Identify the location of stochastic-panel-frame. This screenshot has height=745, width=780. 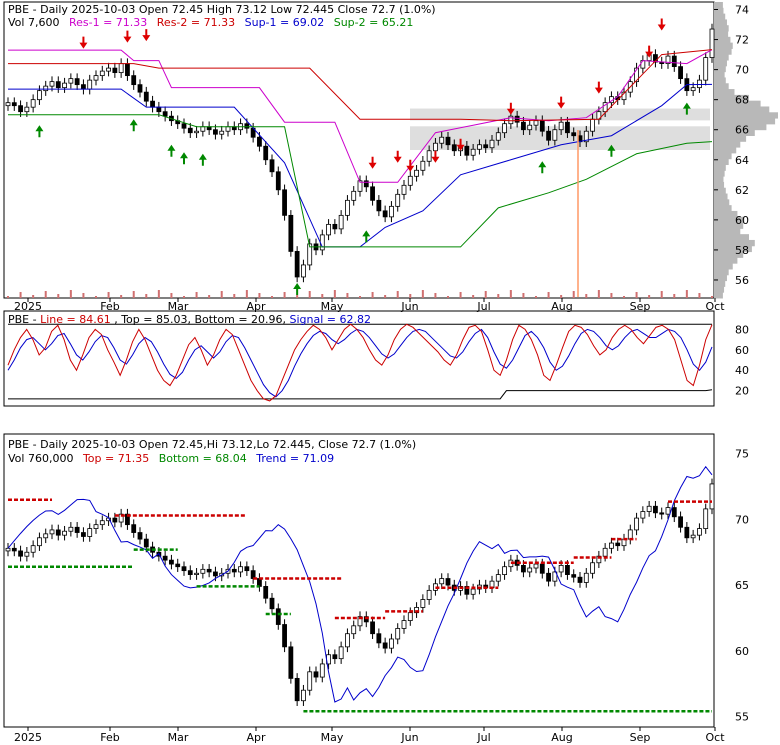
(359, 358).